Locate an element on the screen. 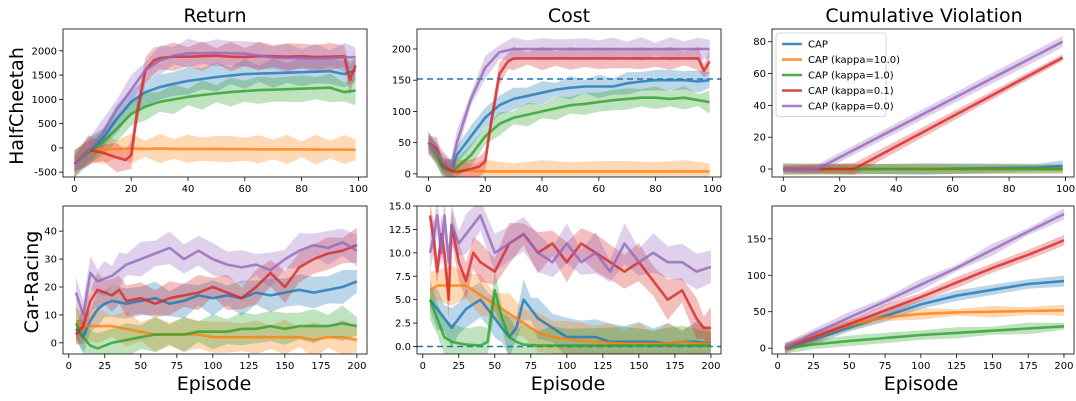 Image resolution: width=1076 pixels, height=401 pixels. ytick-label-hc-cost-3: 150 is located at coordinates (401, 81).